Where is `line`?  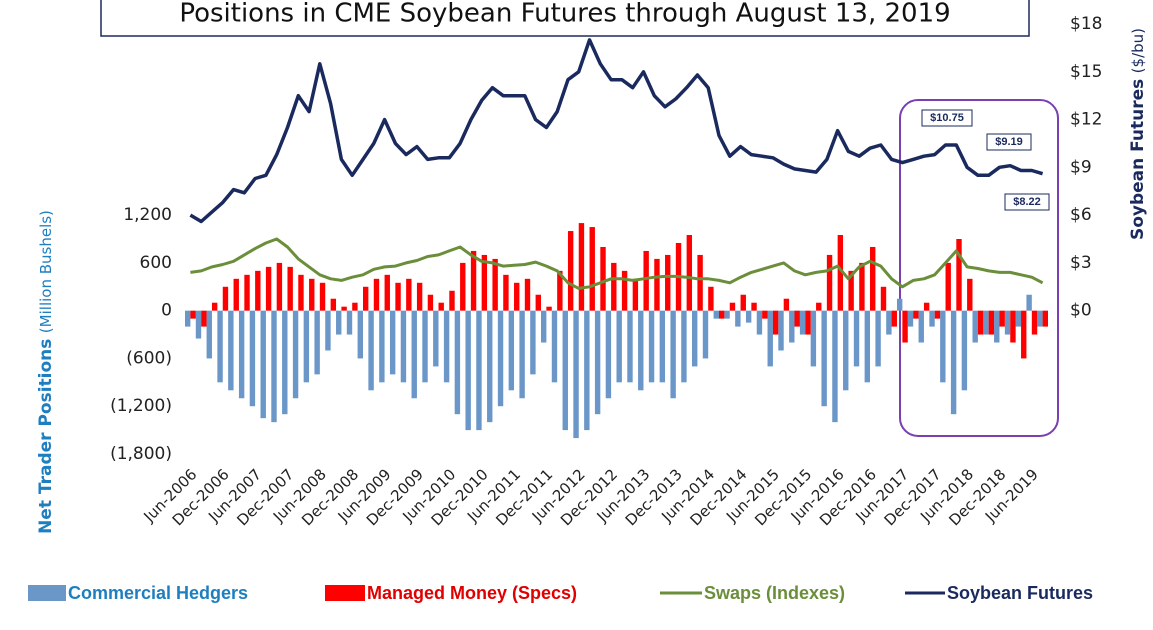
line is located at coordinates (617, 263).